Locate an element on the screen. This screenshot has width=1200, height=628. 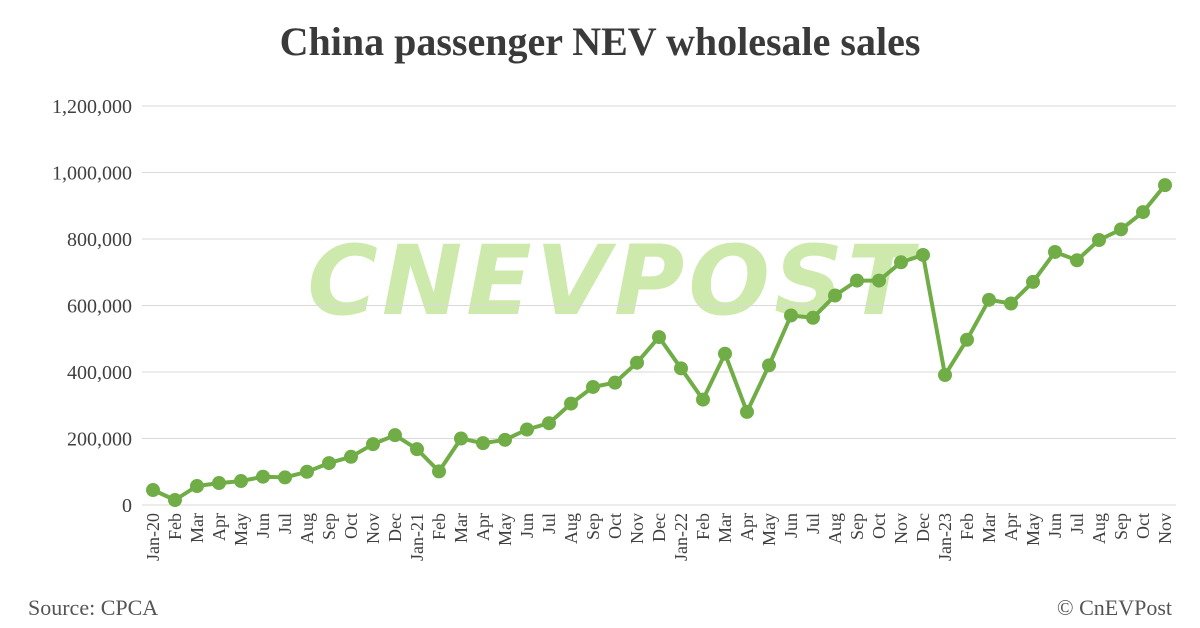
y-tick-label: 0 is located at coordinates (127, 506).